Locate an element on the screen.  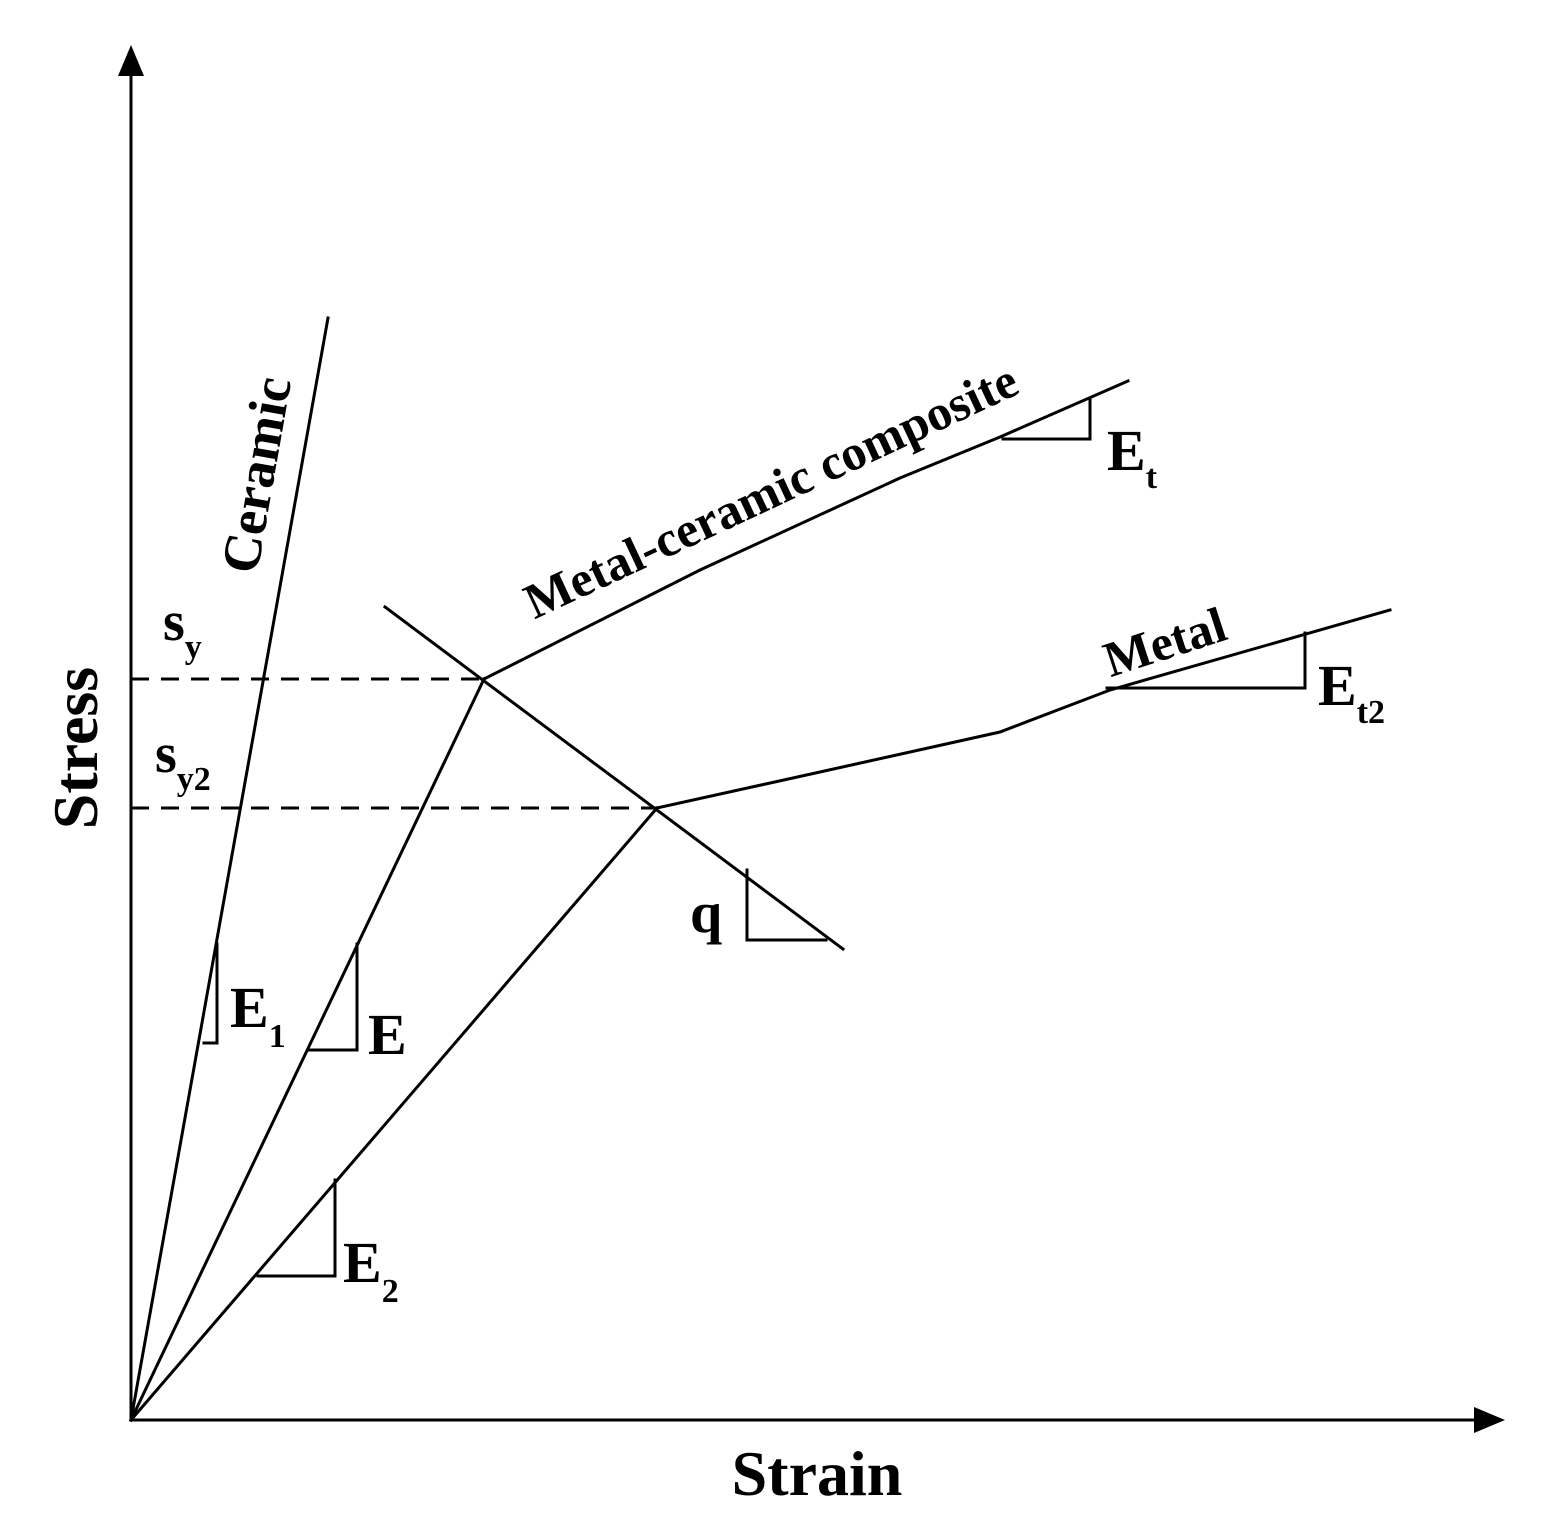
et-subscript: t is located at coordinates (1152, 477).